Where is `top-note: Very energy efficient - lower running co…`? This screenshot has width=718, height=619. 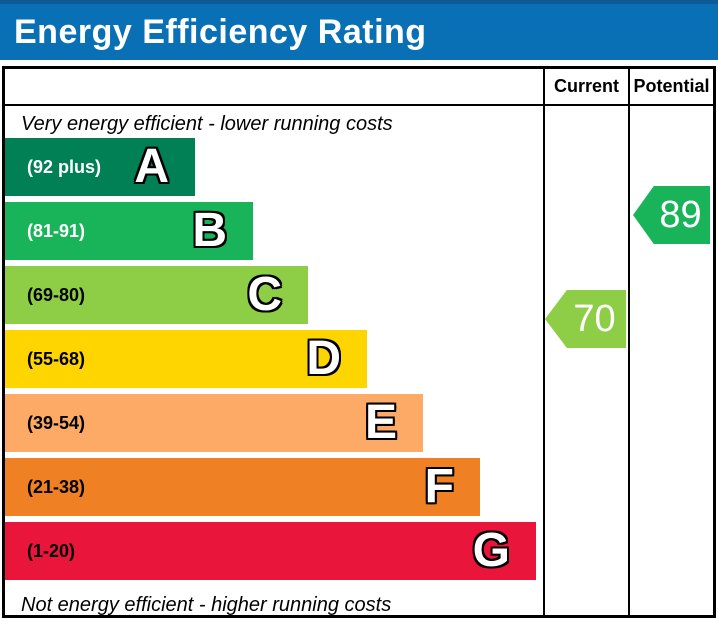
top-note: Very energy efficient - lower running co… is located at coordinates (207, 124).